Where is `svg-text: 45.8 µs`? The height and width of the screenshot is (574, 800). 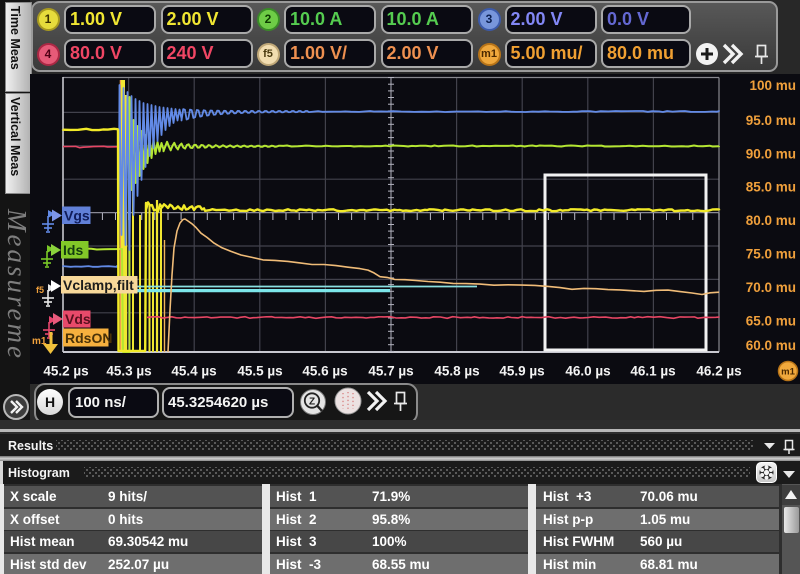 svg-text: 45.8 µs is located at coordinates (456, 371).